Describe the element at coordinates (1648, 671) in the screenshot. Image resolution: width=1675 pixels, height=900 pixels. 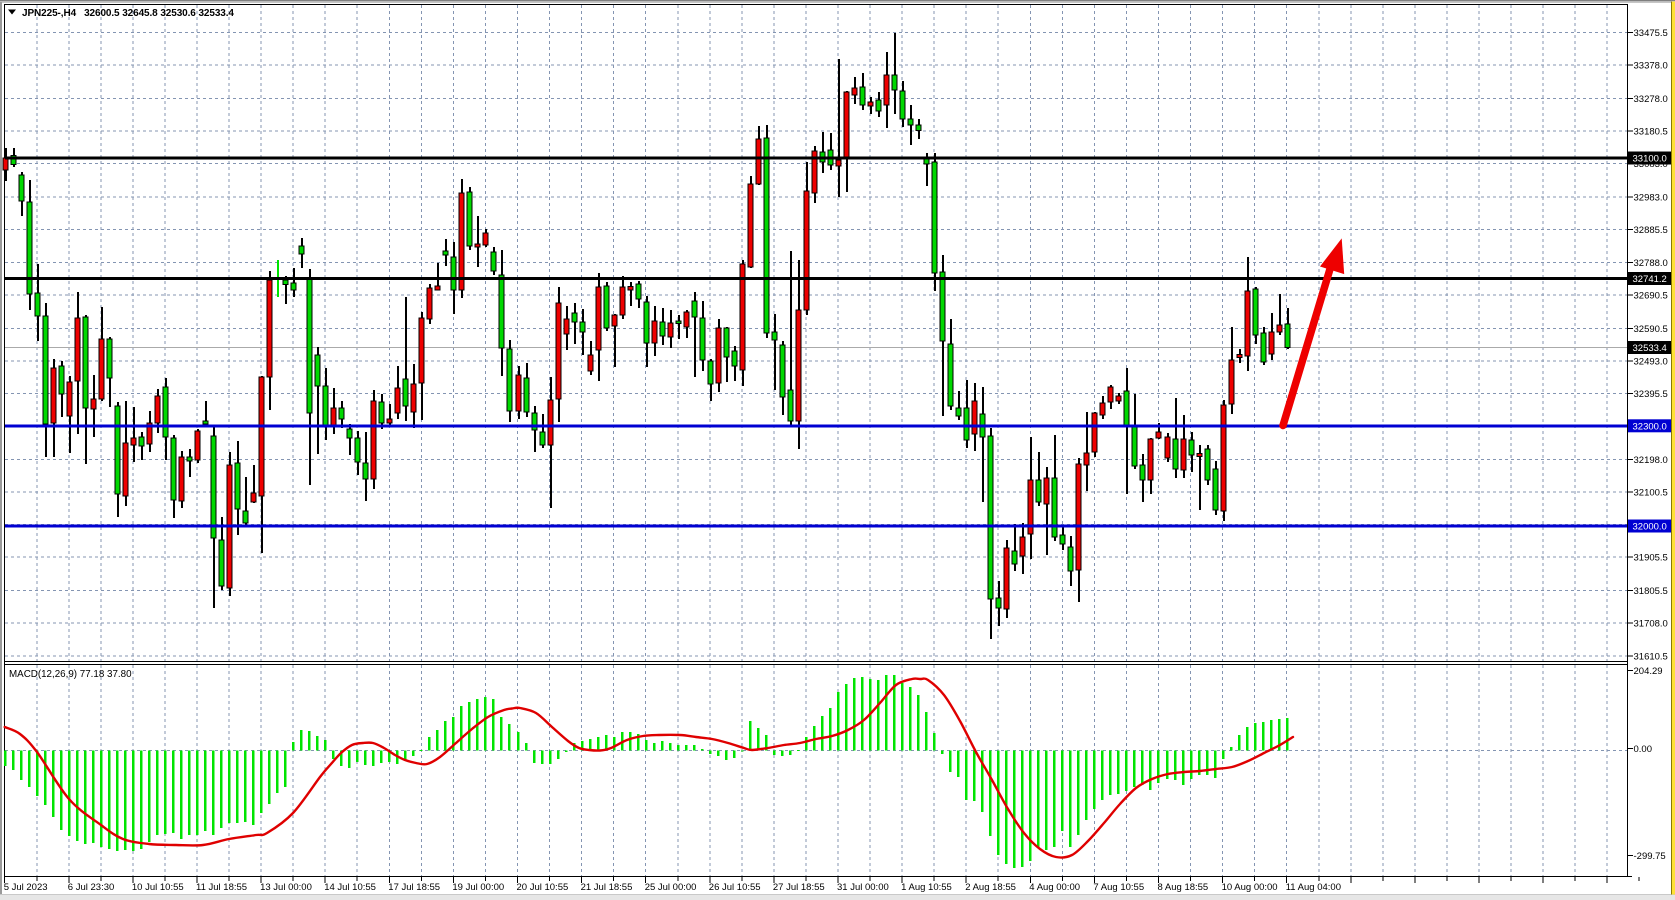
I see `svg-text: 204.29` at that location.